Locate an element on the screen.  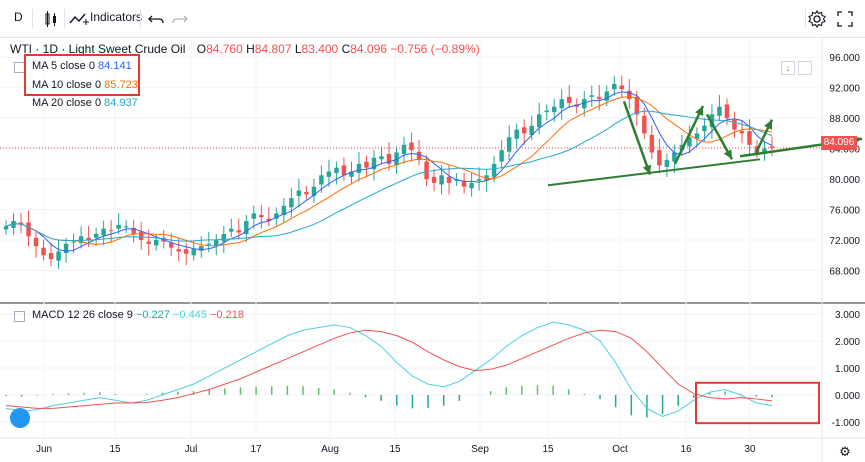
open-value: 84.760 is located at coordinates (224, 49).